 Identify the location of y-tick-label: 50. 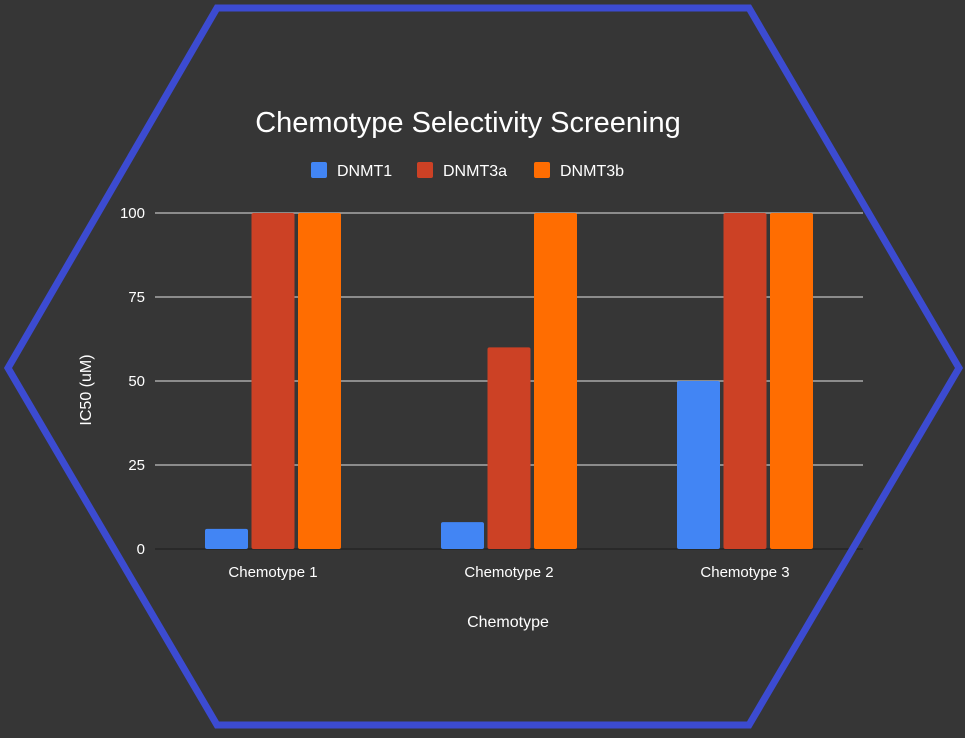
(136, 381).